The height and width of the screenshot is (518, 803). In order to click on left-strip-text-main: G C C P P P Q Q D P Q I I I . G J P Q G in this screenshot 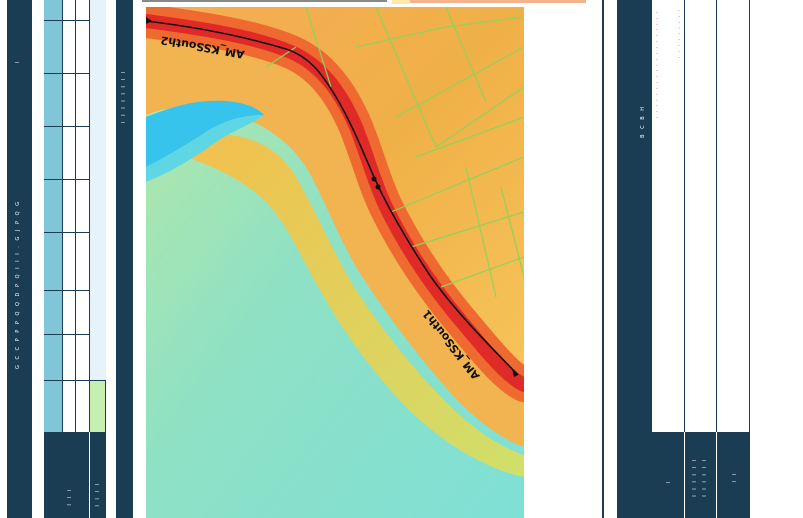, I will do `click(18, 284)`.